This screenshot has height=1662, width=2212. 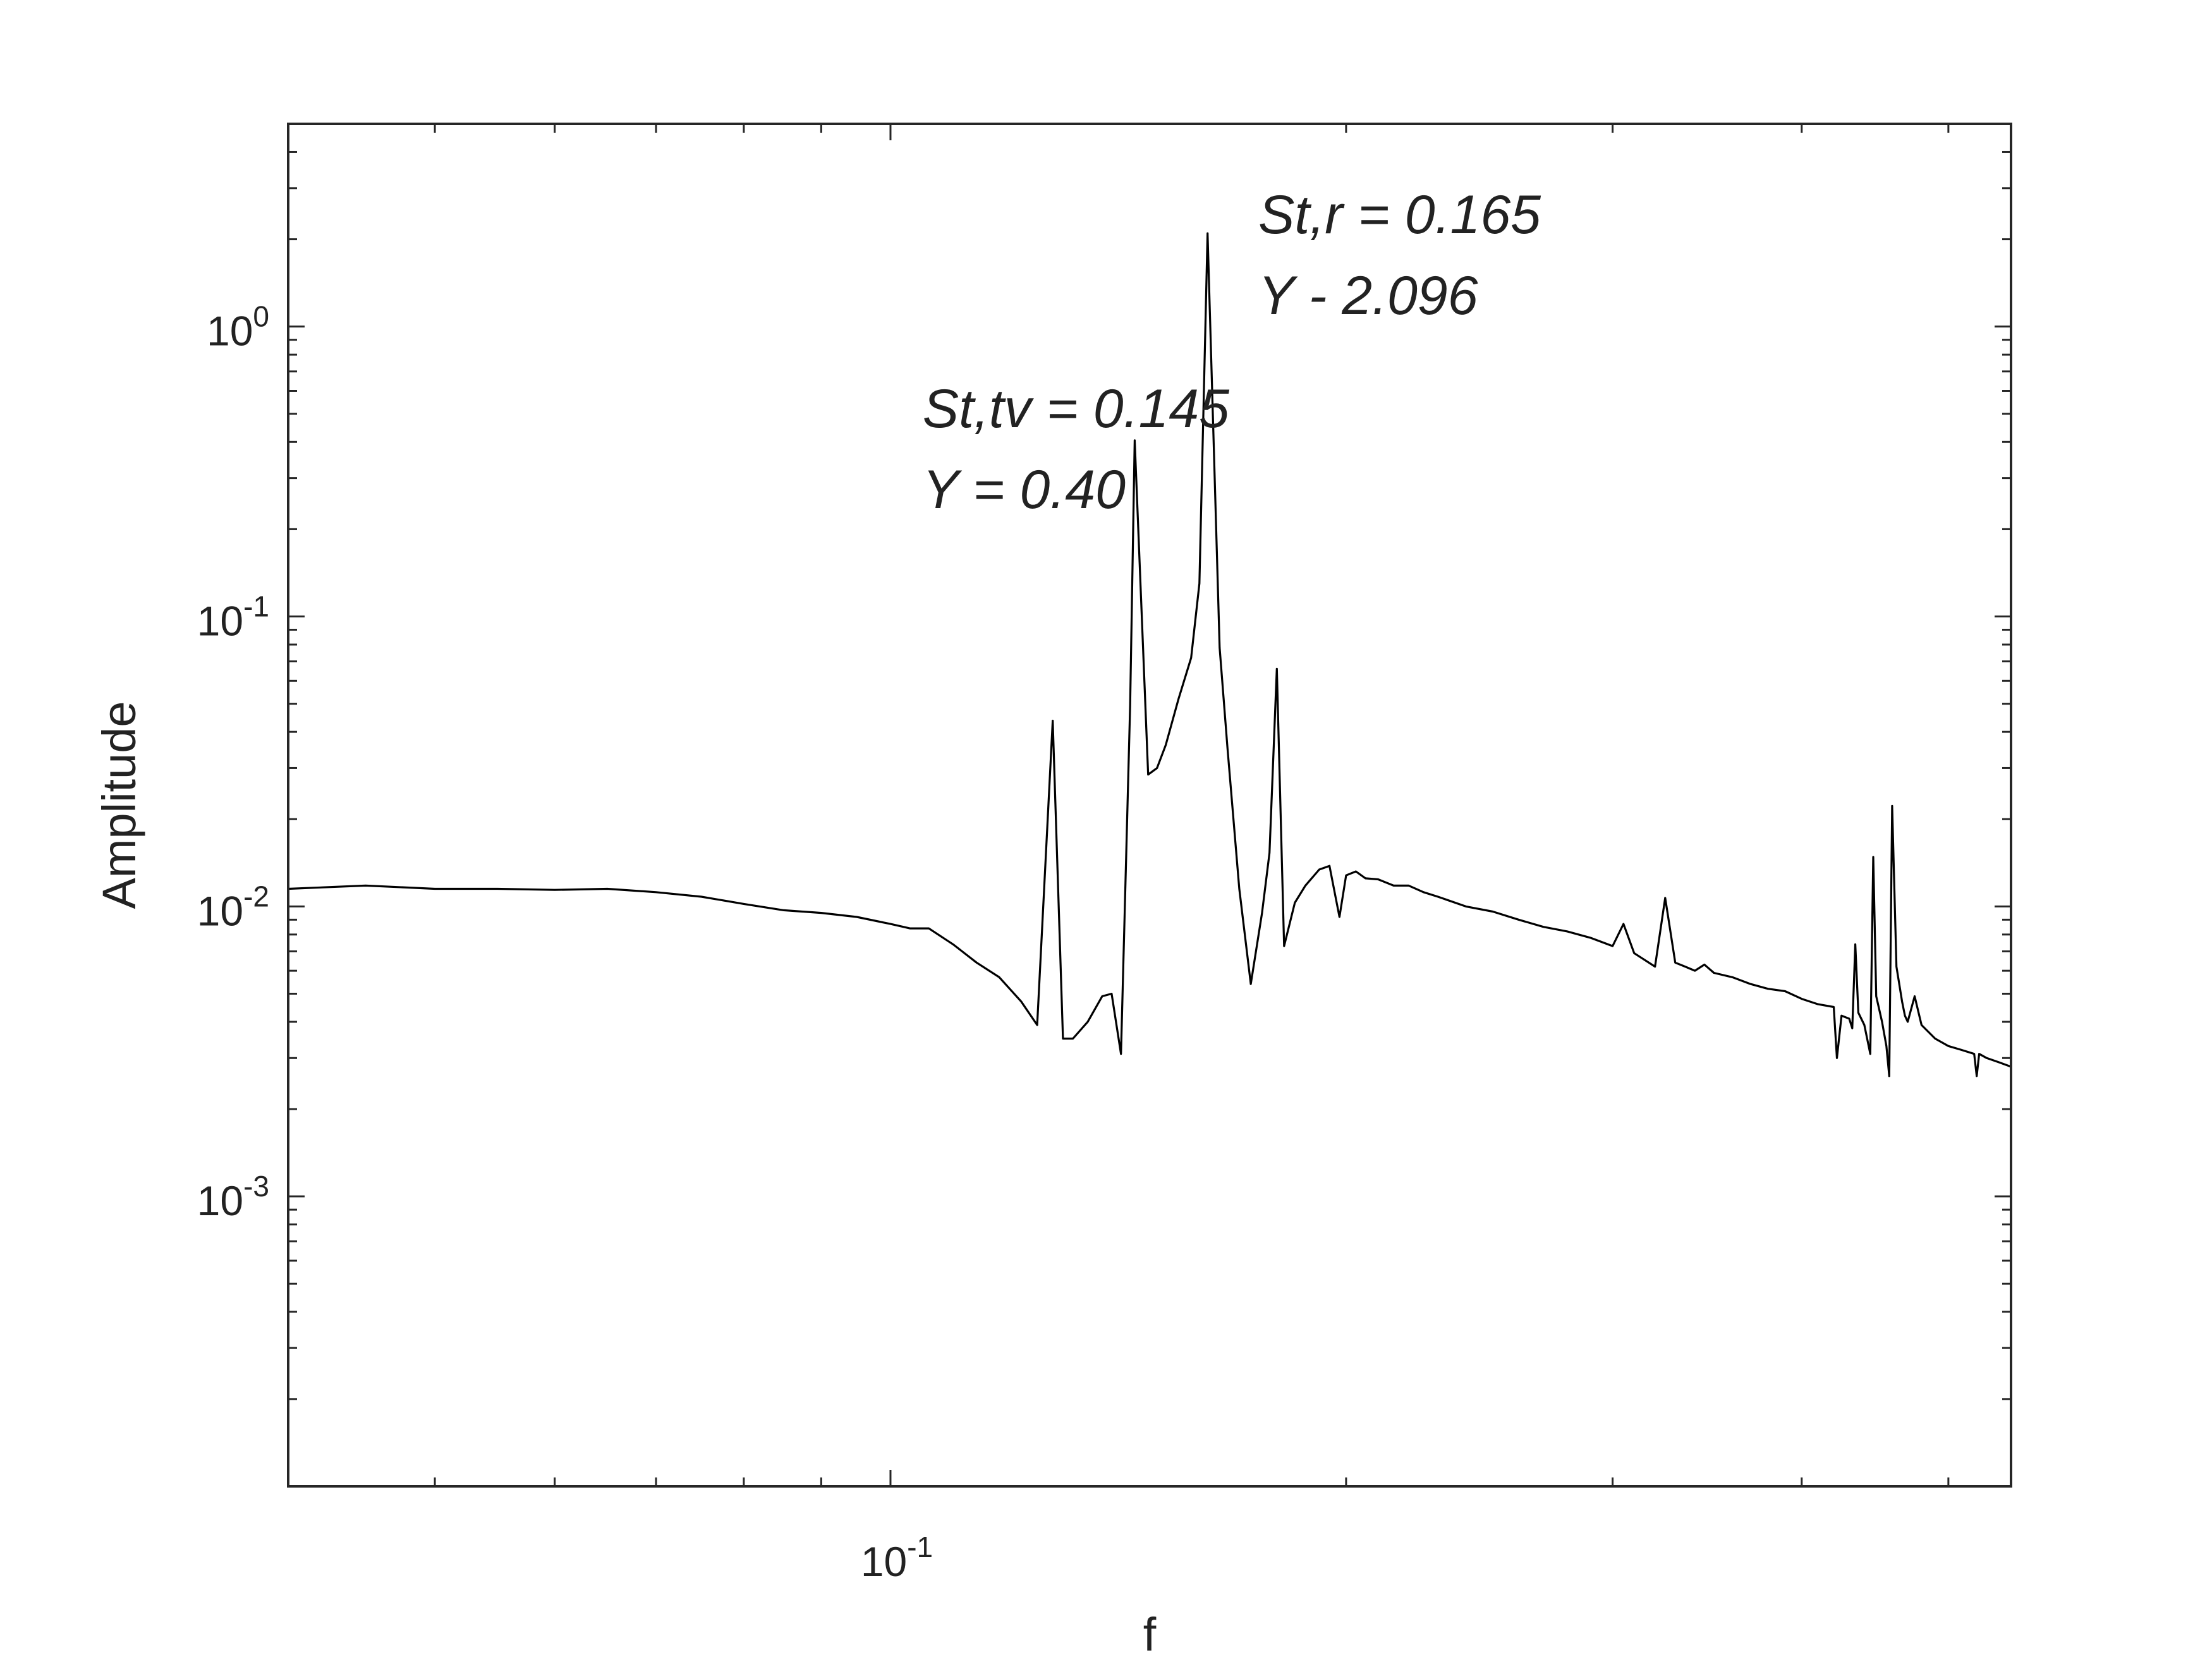 I want to click on y-tick-label: 10⁻³, so click(x=233, y=1197).